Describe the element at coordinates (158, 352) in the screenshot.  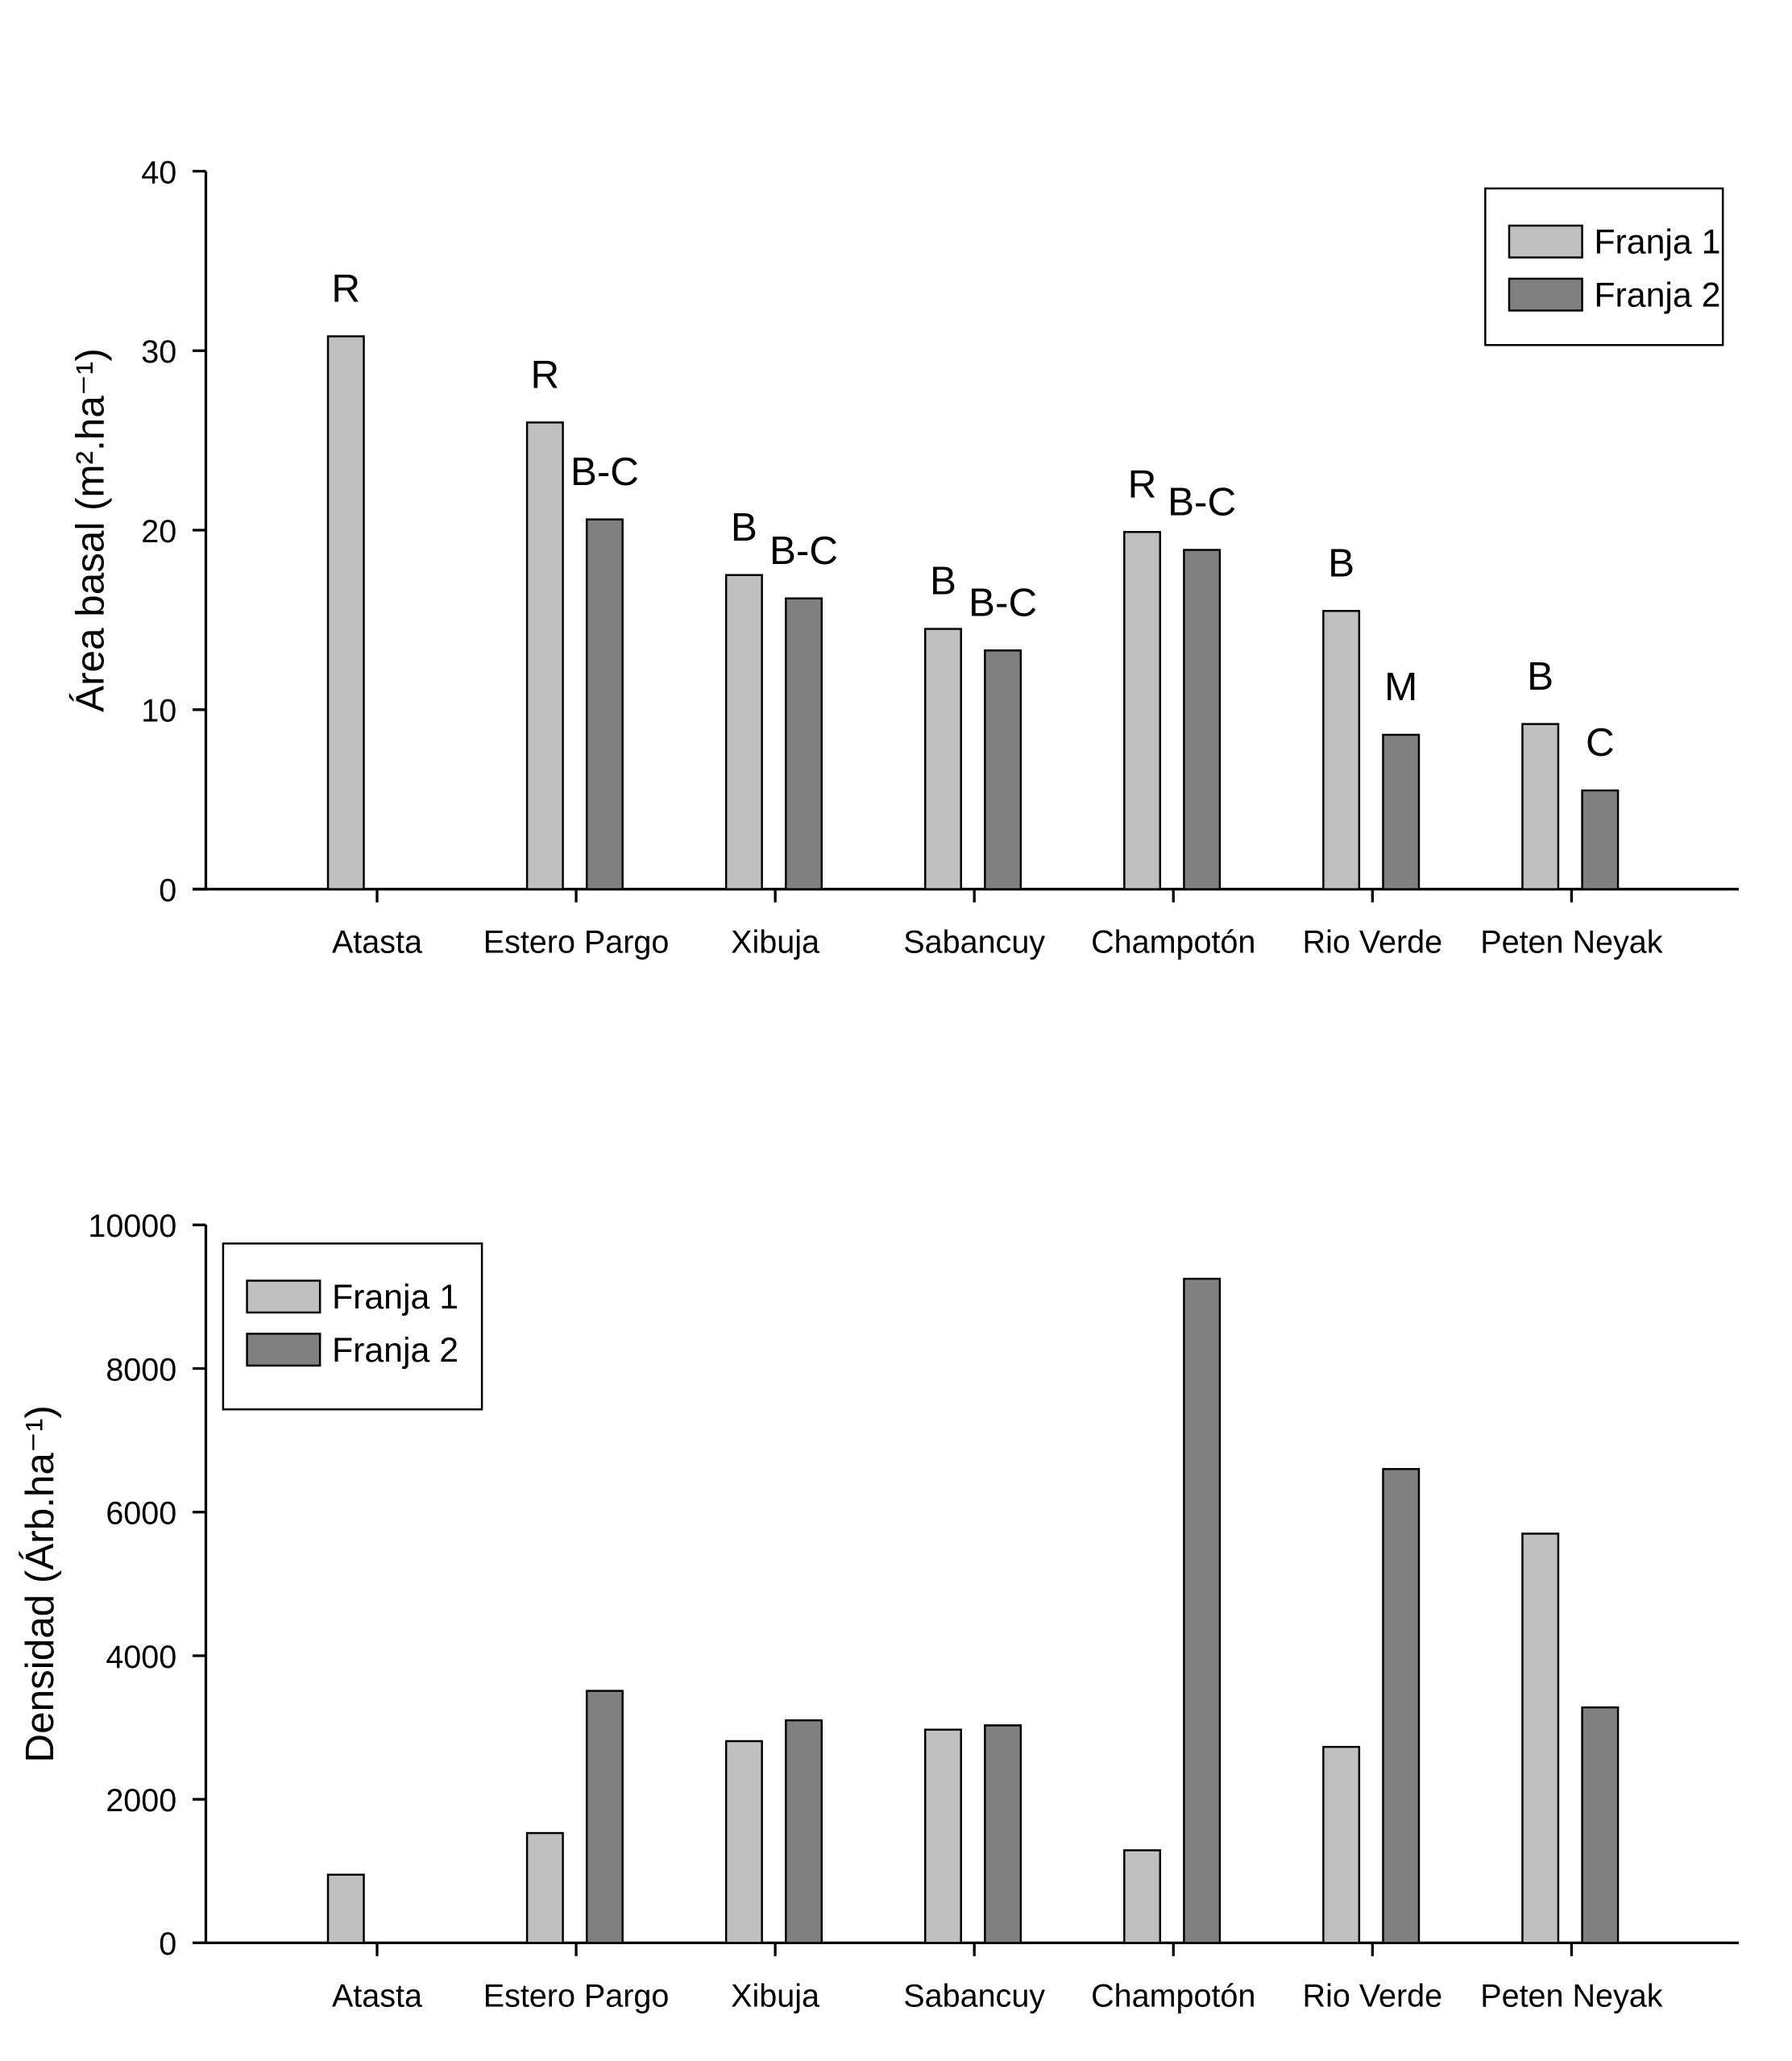
I see `y-tick-label: 30` at that location.